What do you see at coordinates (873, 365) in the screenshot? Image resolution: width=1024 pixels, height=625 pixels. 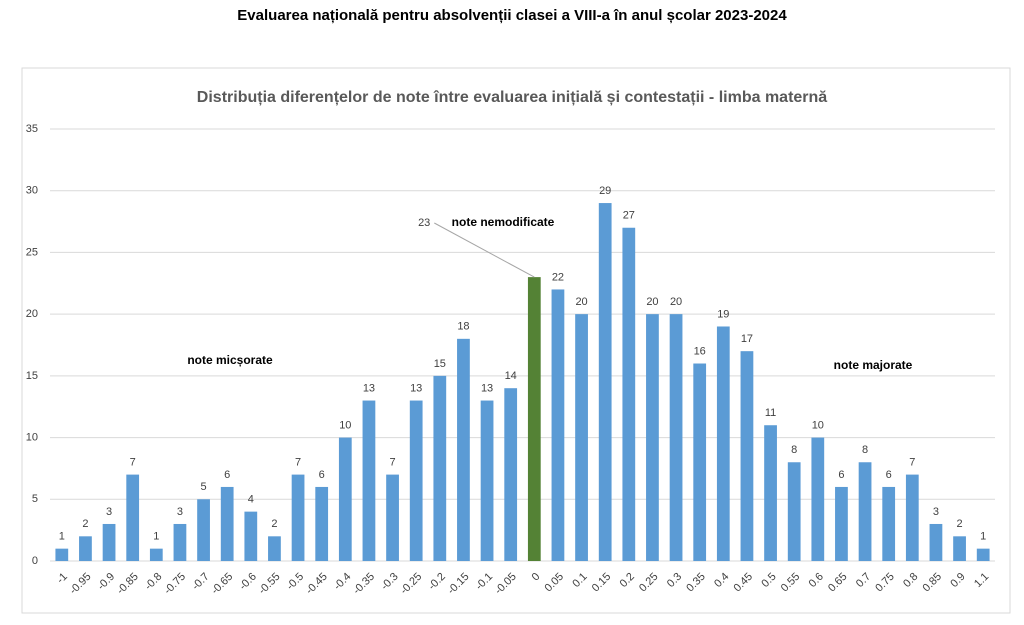 I see `annotation: note majorate` at bounding box center [873, 365].